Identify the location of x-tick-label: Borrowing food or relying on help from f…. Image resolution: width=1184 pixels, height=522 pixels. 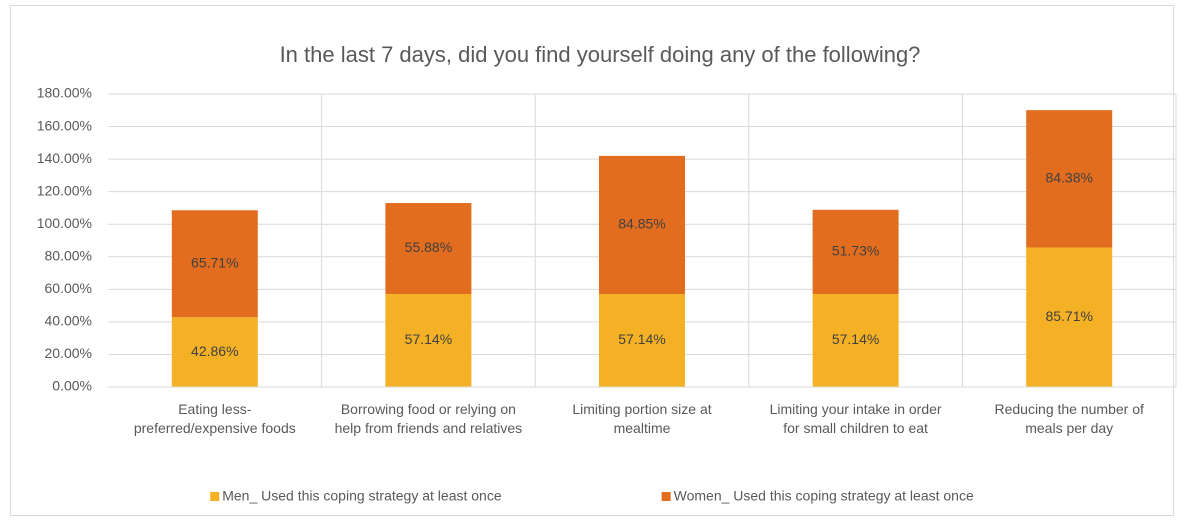
(428, 418).